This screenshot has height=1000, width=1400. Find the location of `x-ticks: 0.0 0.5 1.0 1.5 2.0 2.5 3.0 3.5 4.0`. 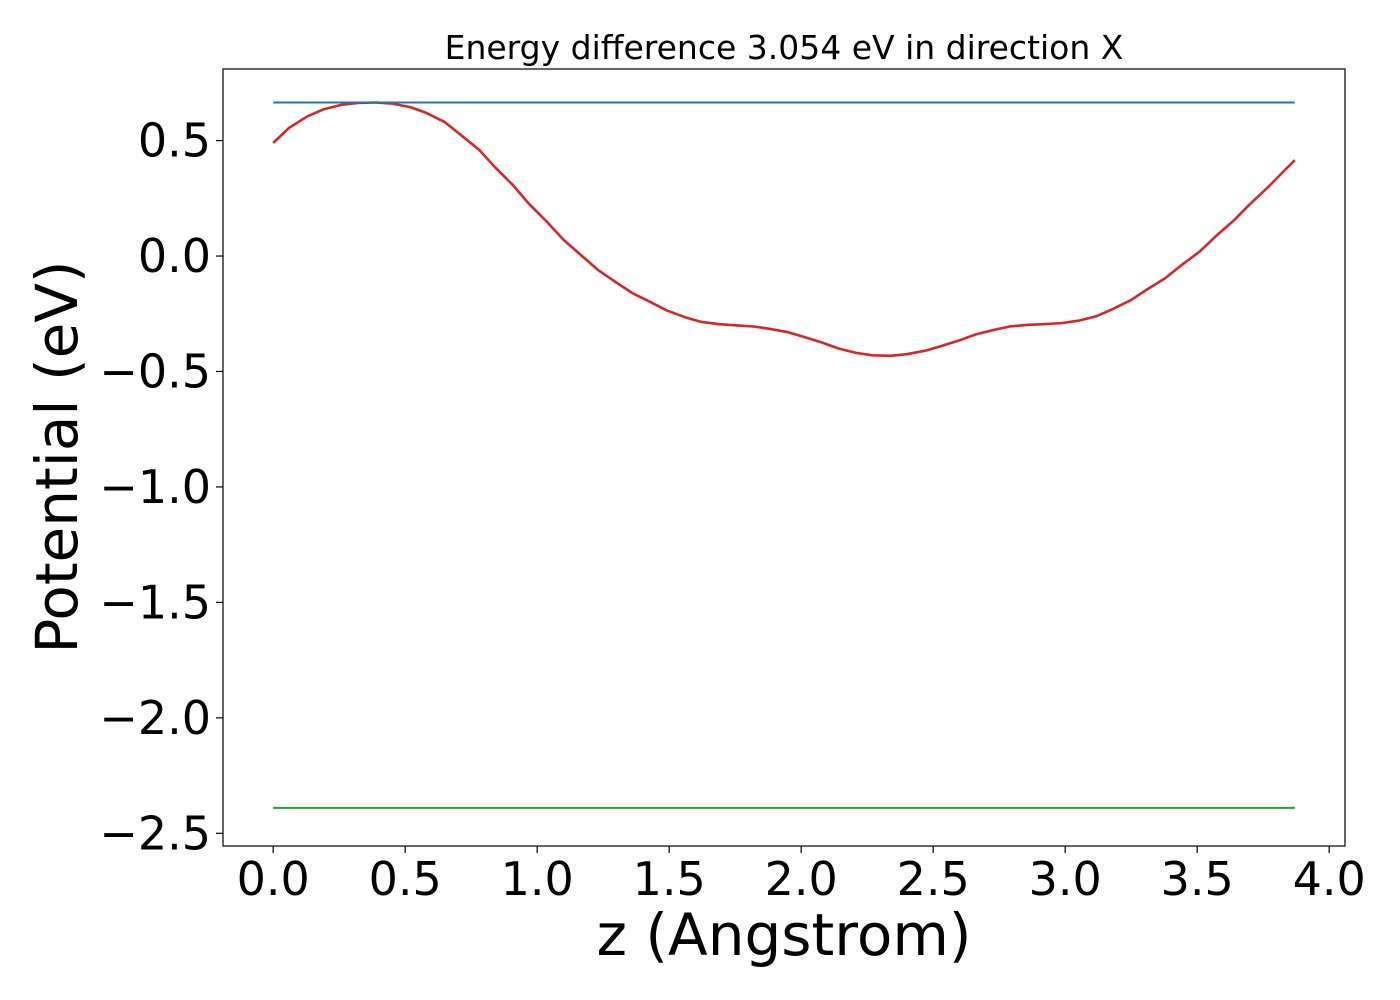

x-ticks: 0.0 0.5 1.0 1.5 2.0 2.5 3.0 3.5 4.0 is located at coordinates (801, 876).